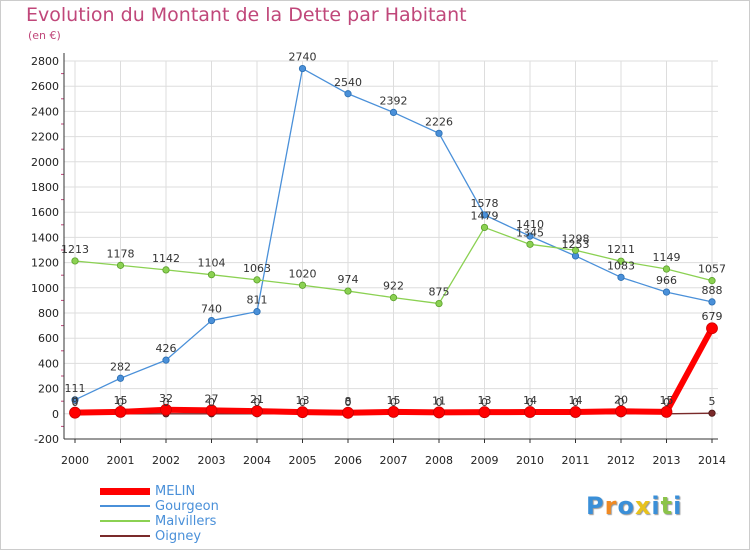 Image resolution: width=750 pixels, height=550 pixels. Describe the element at coordinates (666, 280) in the screenshot. I see `data-label-gourgeon: 966` at that location.